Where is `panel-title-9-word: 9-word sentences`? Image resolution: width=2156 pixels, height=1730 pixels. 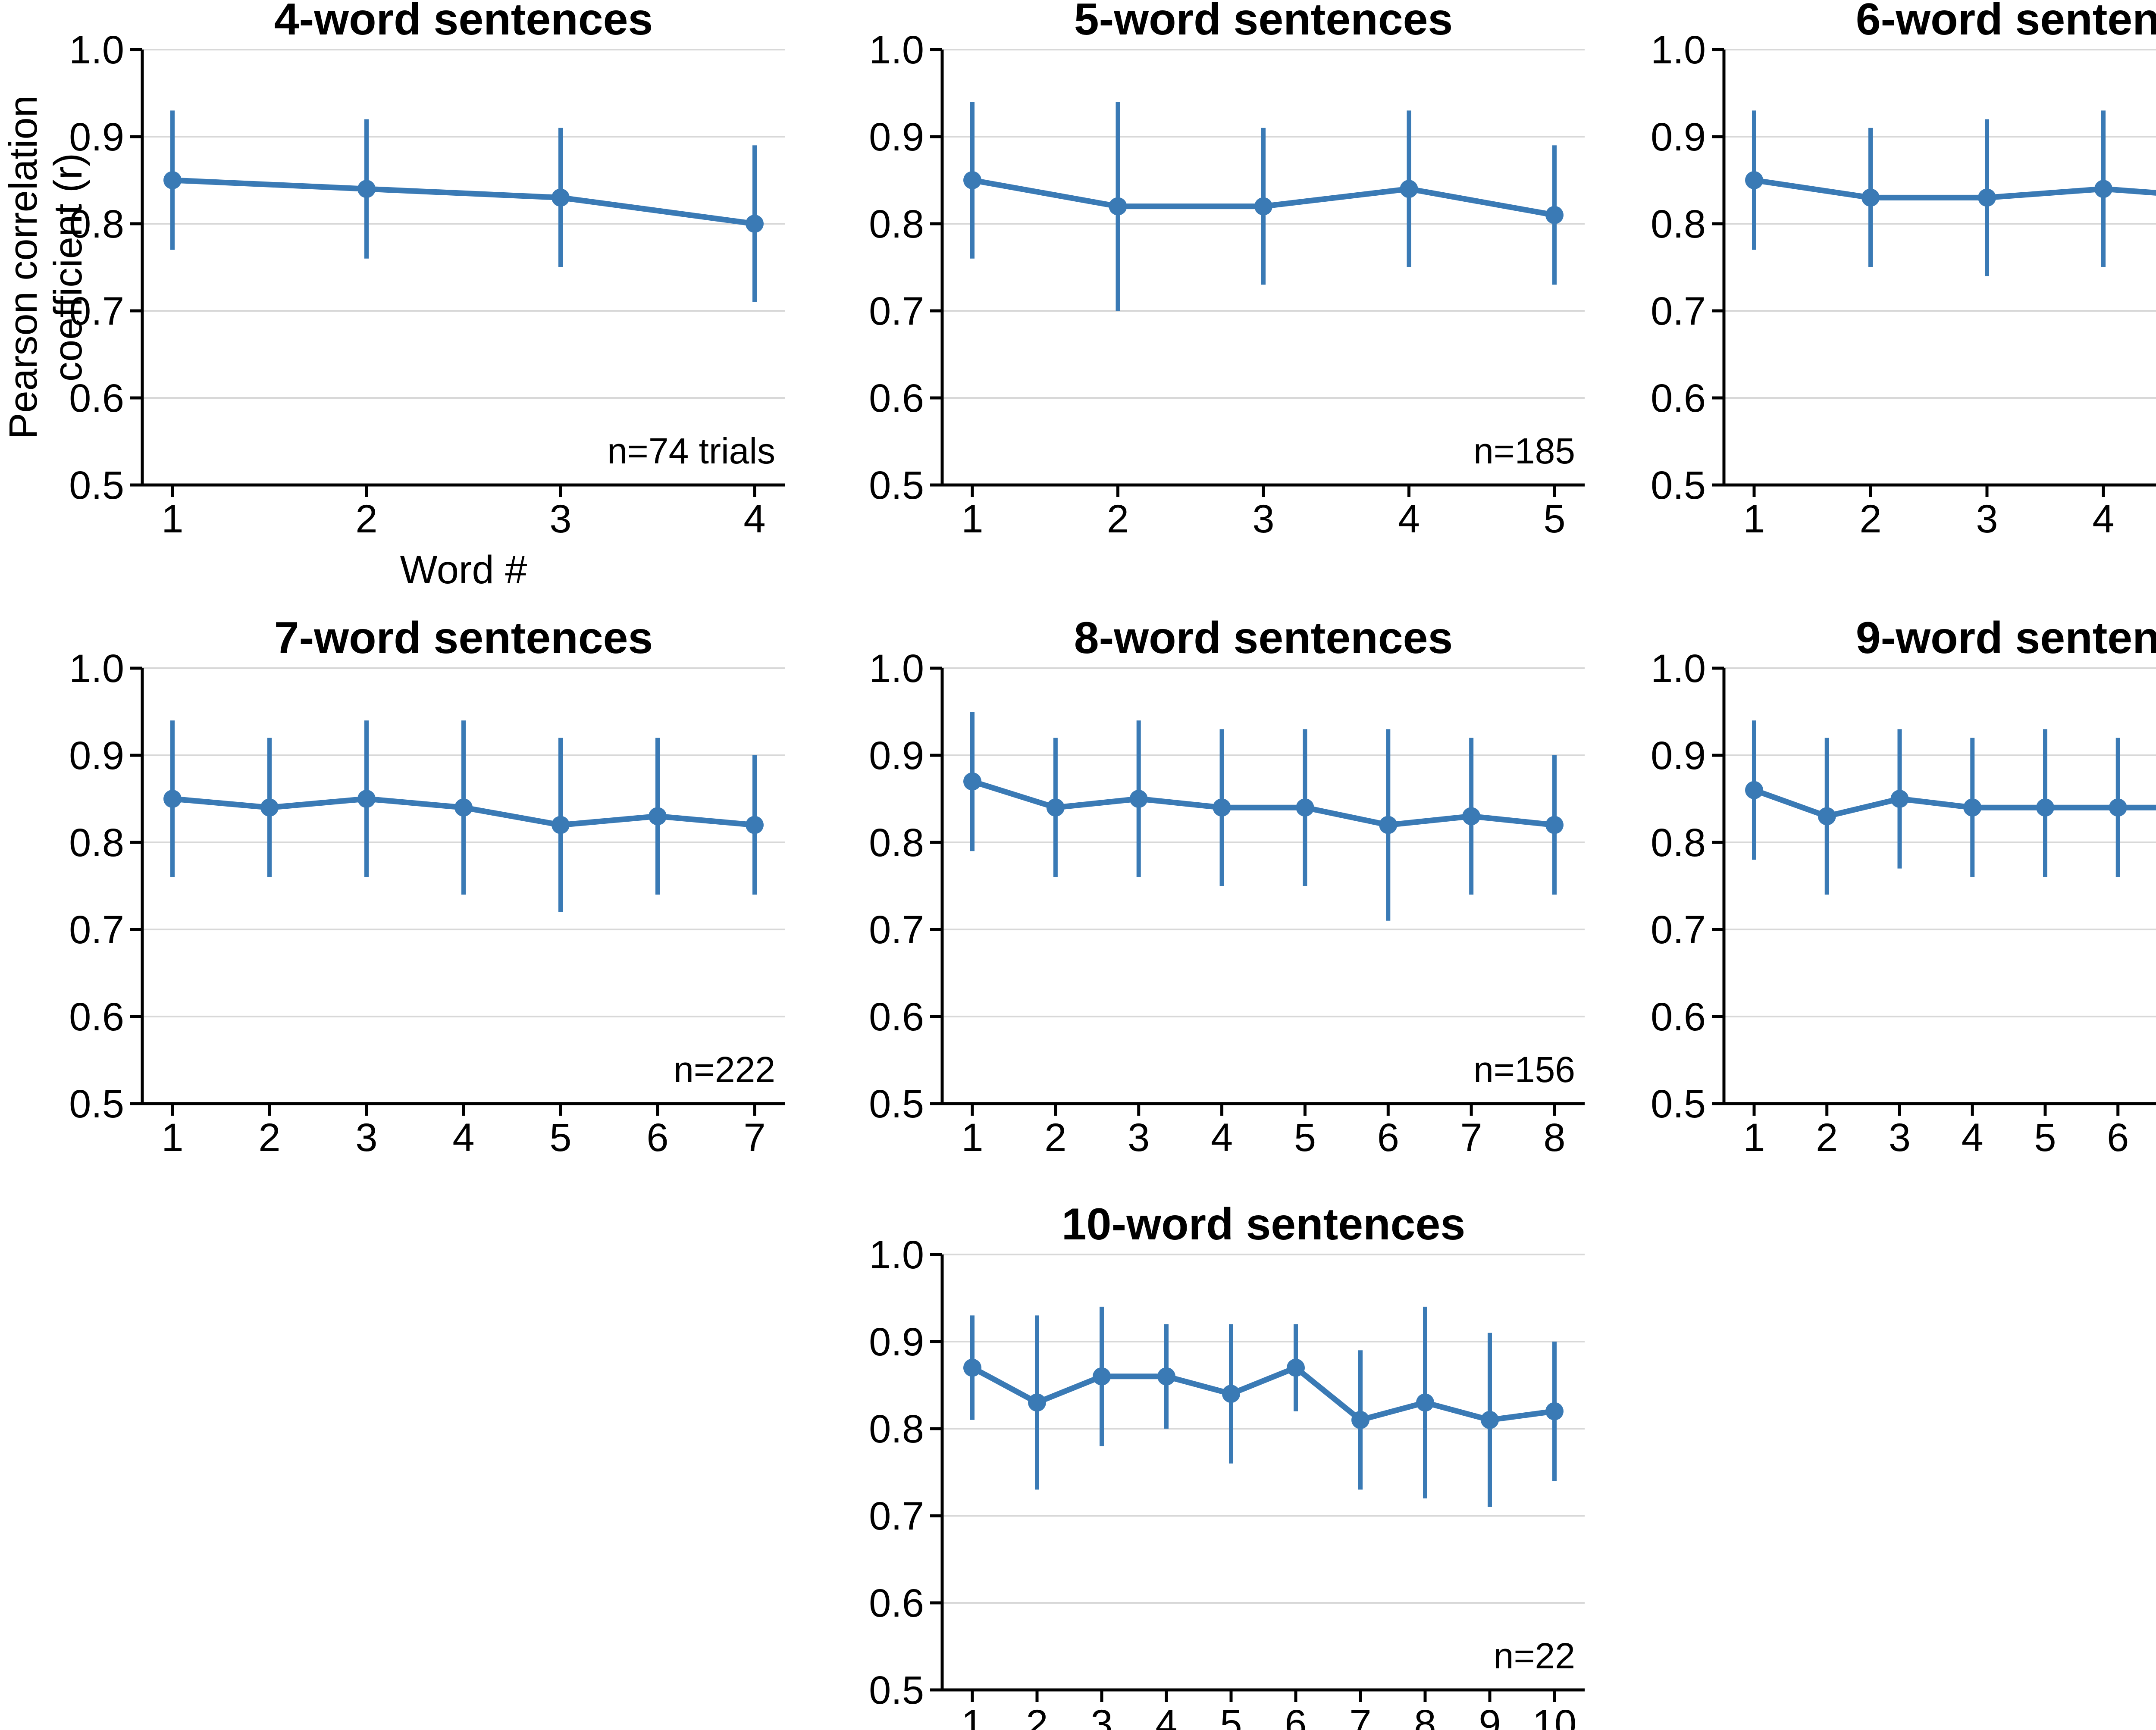 panel-title-9-word: 9-word sentences is located at coordinates (2005, 638).